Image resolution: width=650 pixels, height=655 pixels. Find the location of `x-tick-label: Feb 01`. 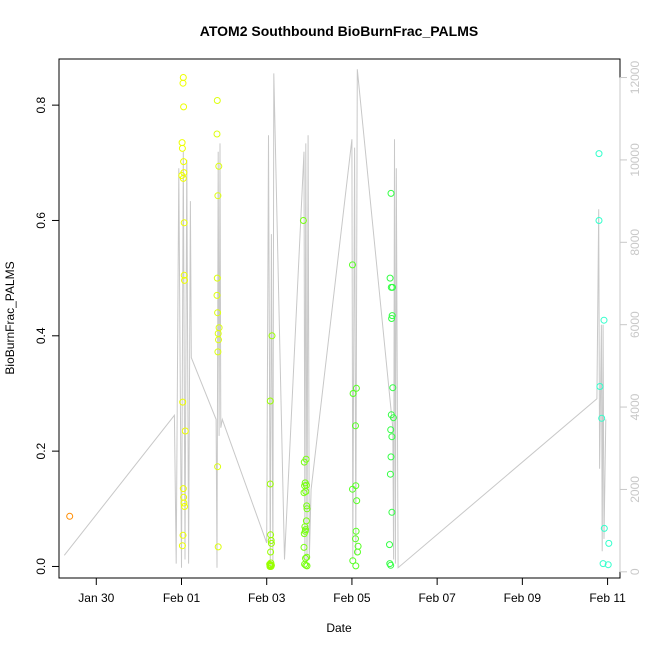

x-tick-label: Feb 01 is located at coordinates (182, 598).